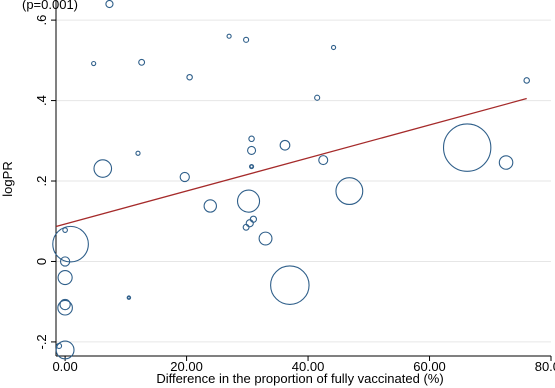  What do you see at coordinates (41, 341) in the screenshot?
I see `y-tick-label-0: -.2` at bounding box center [41, 341].